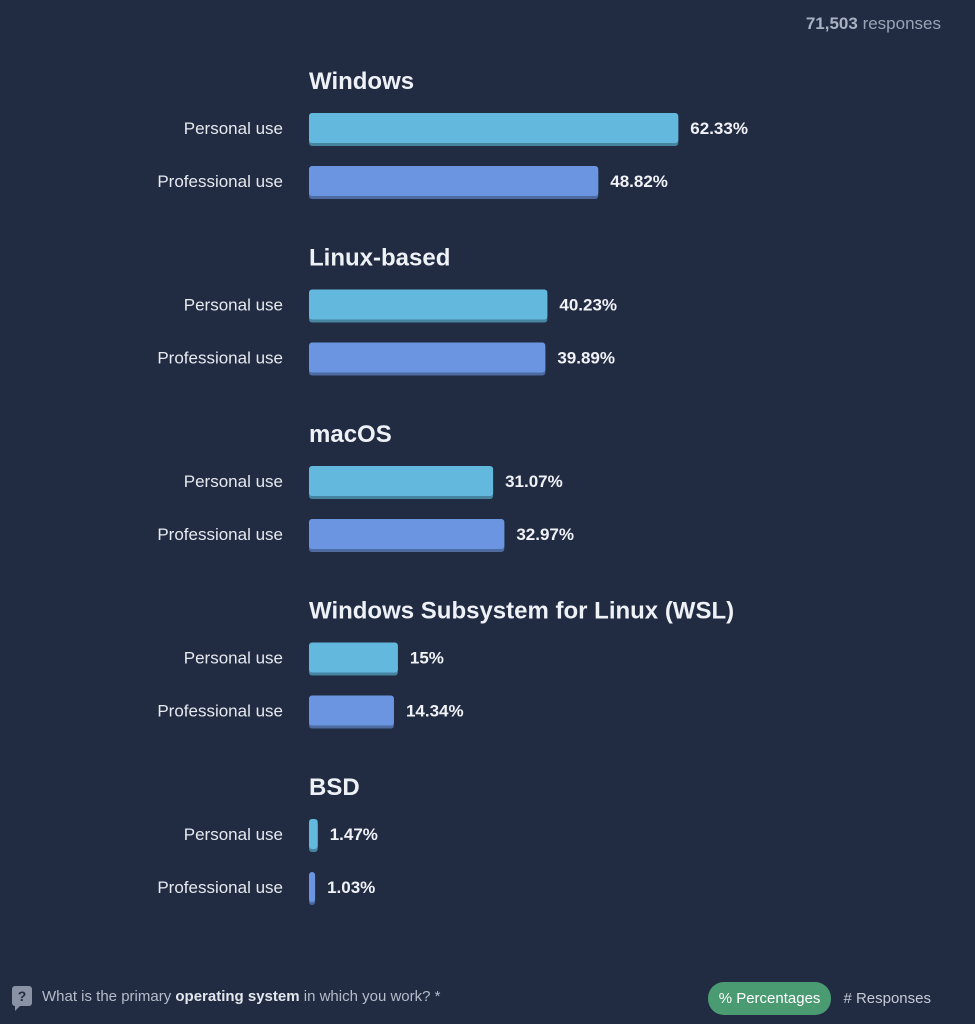 Image resolution: width=975 pixels, height=1024 pixels. What do you see at coordinates (361, 81) in the screenshot?
I see `group-title: Windows` at bounding box center [361, 81].